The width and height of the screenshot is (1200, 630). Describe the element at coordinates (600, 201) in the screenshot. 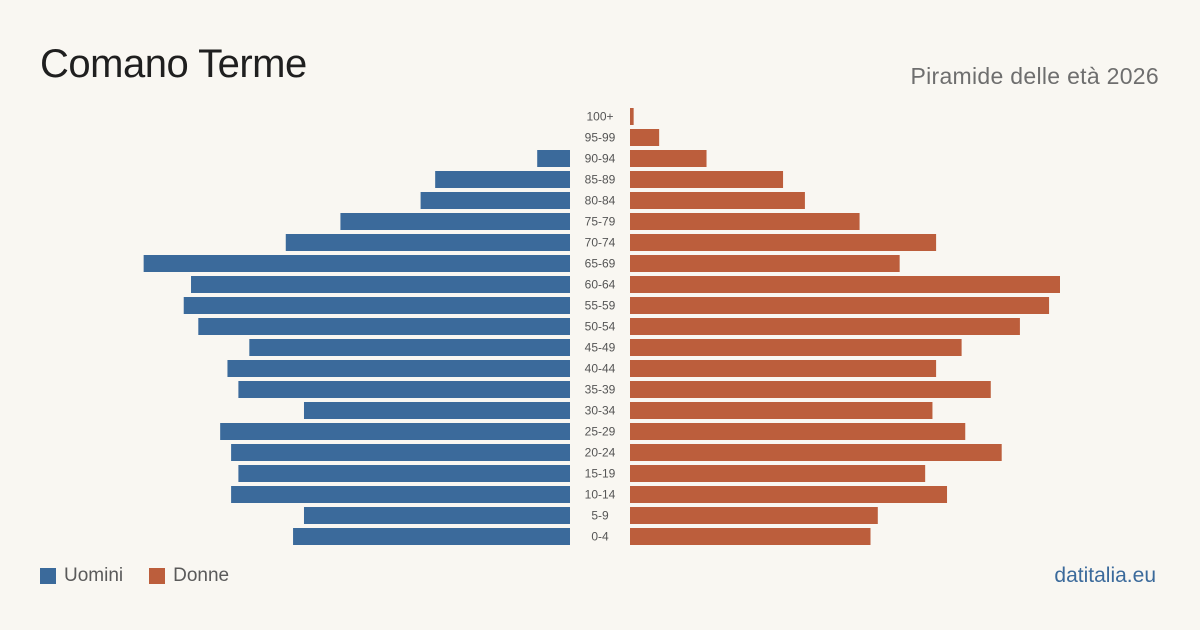

I see `age-label-80-84: 80-84` at that location.